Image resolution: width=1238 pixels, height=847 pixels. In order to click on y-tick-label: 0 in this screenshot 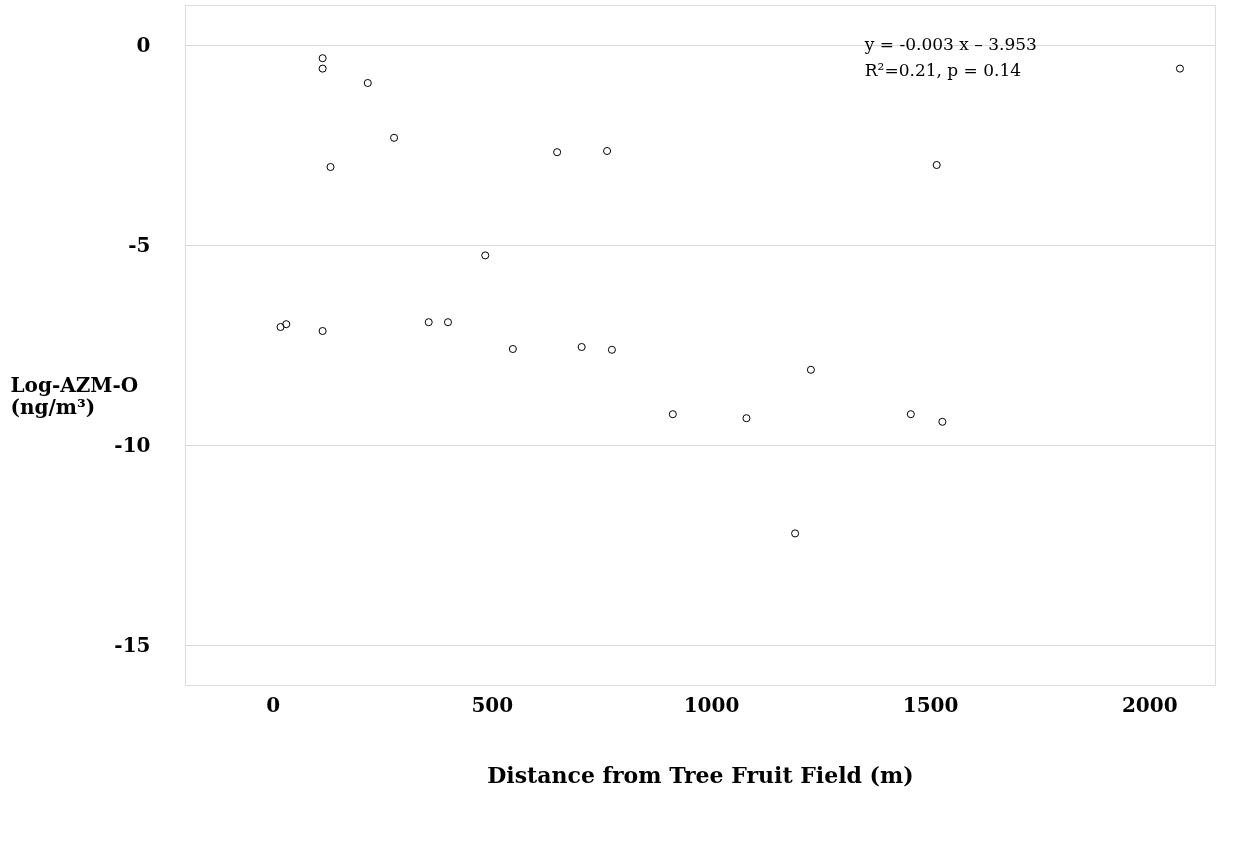, I will do `click(143, 44)`.